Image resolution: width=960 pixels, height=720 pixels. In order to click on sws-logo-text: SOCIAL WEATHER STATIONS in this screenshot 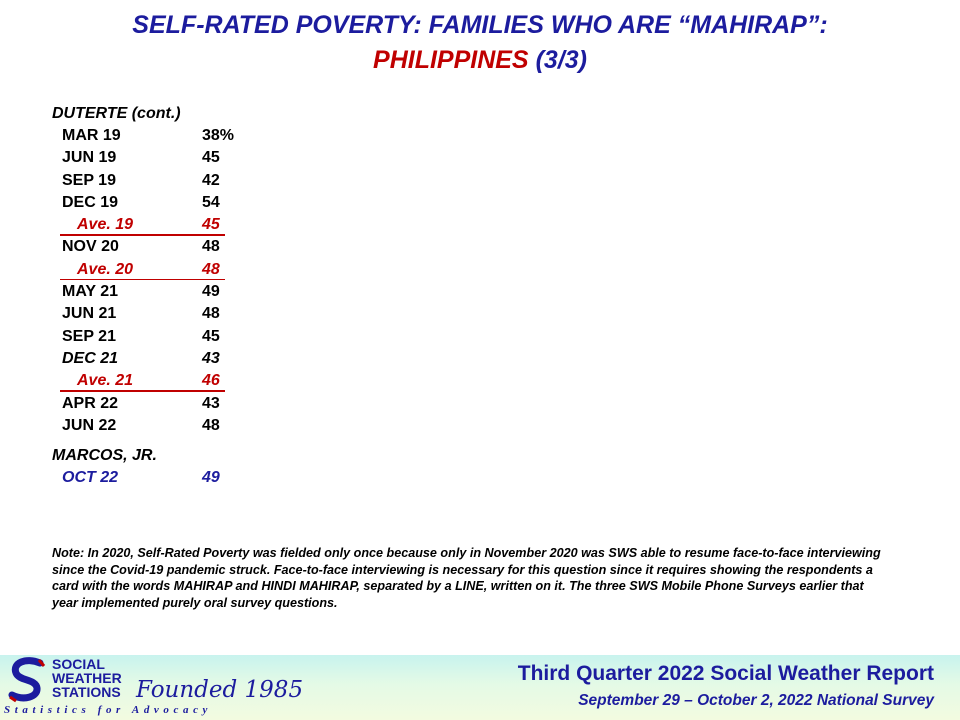, I will do `click(87, 678)`.